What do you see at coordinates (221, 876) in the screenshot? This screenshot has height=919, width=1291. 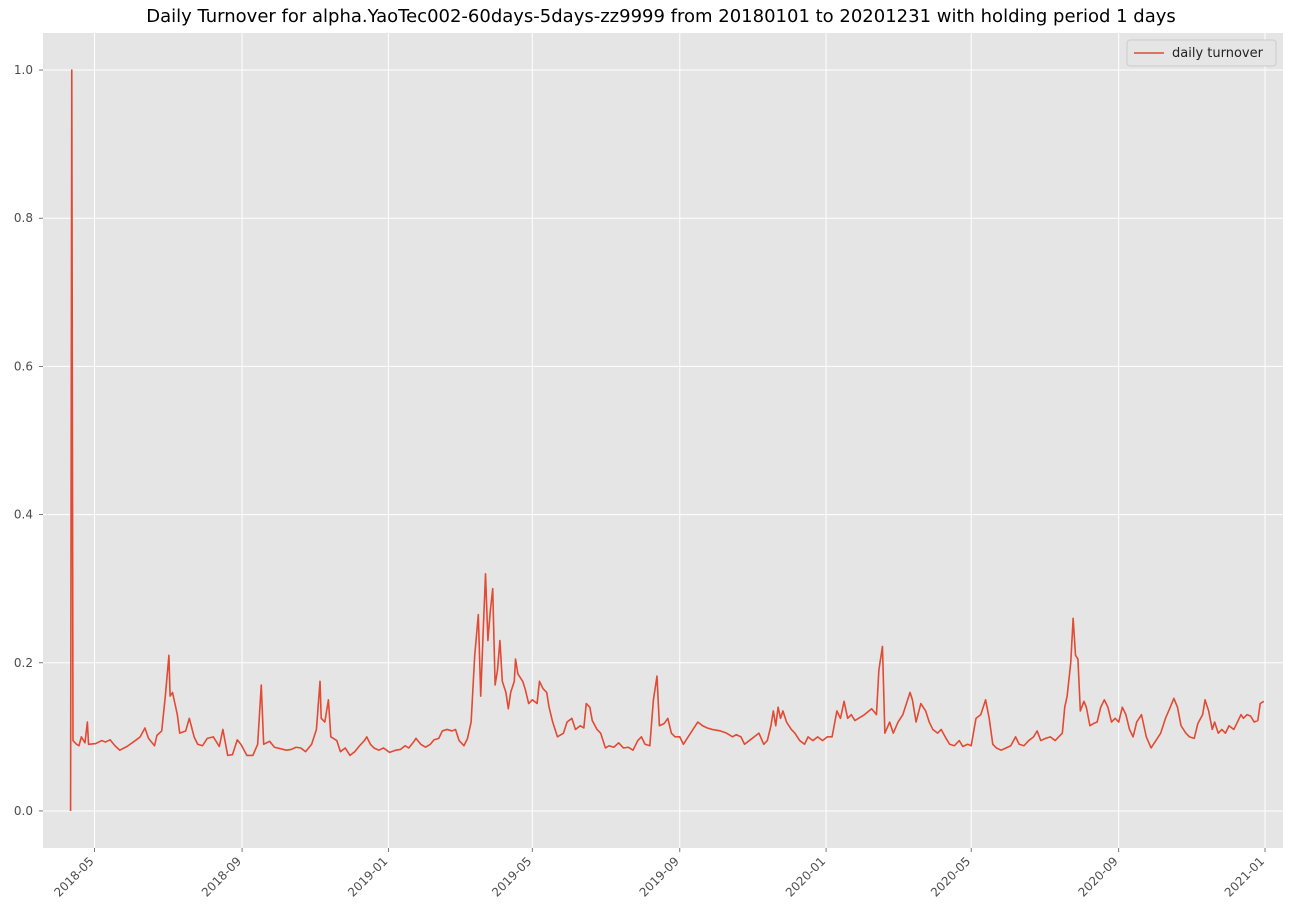 I see `x-tick-label: 2018-09` at bounding box center [221, 876].